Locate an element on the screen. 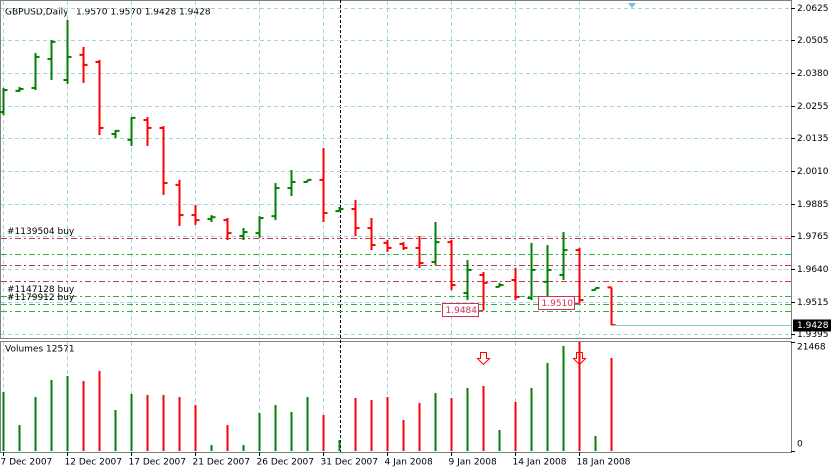  last-bar-prices: 1.9570 1.9570 1.9428 1.9428 is located at coordinates (143, 13).